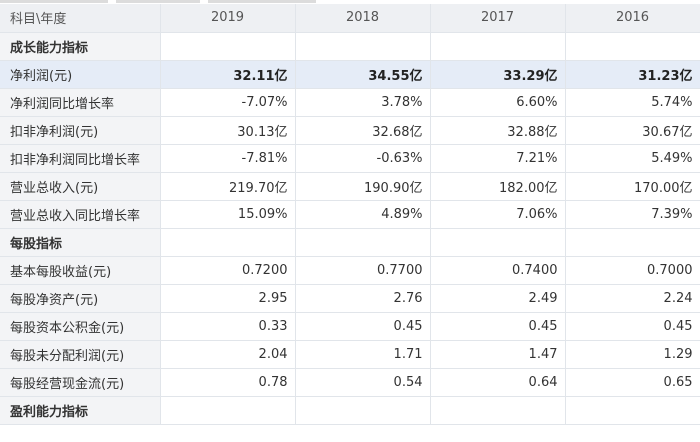 The width and height of the screenshot is (700, 442). What do you see at coordinates (498, 382) in the screenshot?
I see `cell-value: 0.64` at bounding box center [498, 382].